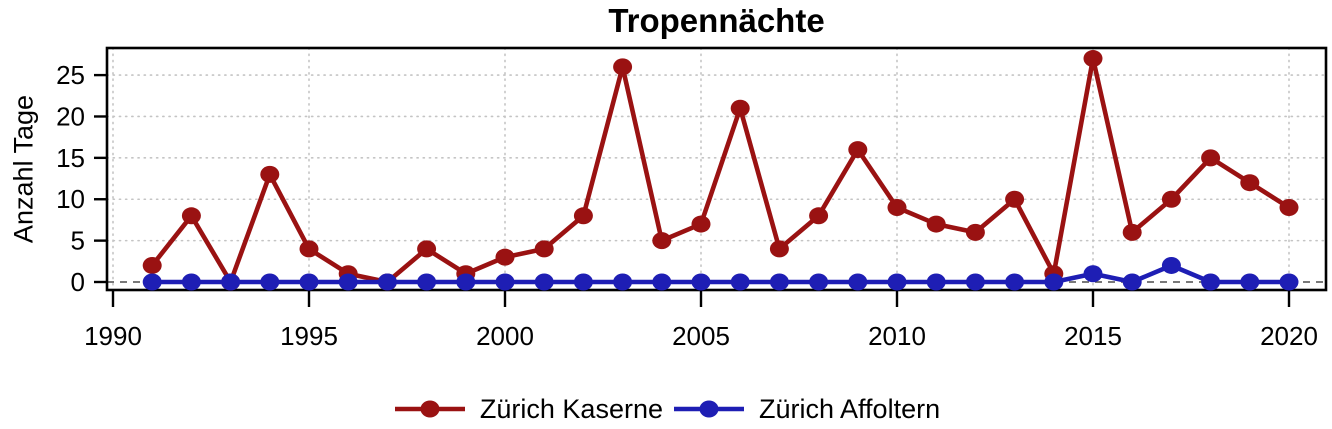 The image size is (1332, 429). What do you see at coordinates (23, 169) in the screenshot?
I see `y-axis-title: Anzahl Tage` at bounding box center [23, 169].